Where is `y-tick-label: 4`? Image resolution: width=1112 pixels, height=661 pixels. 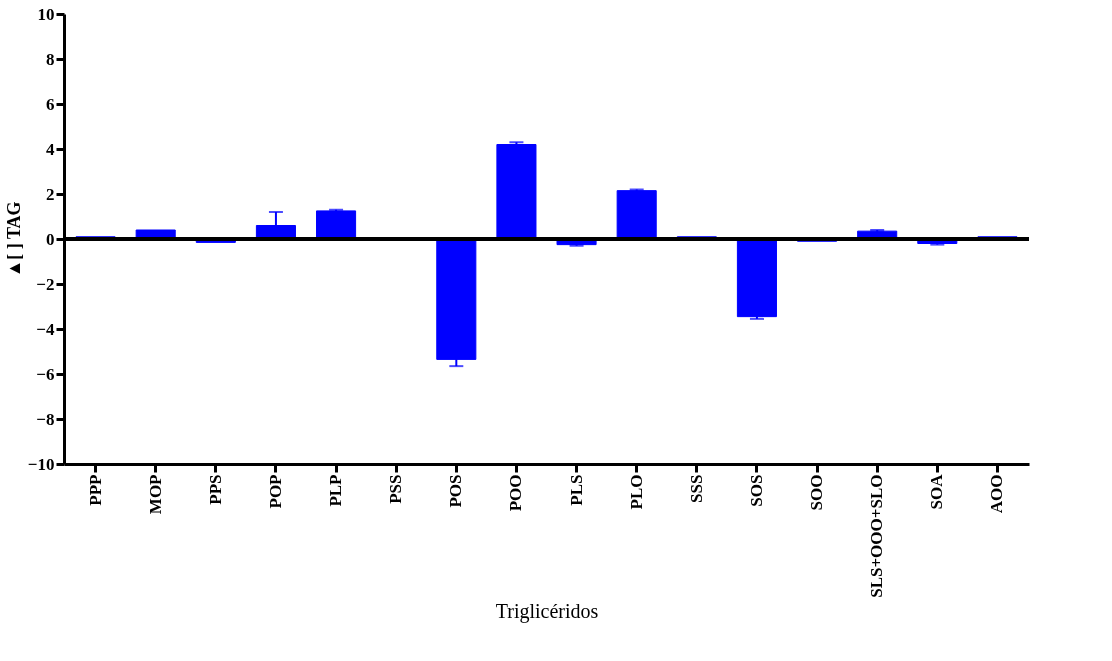 y-tick-label: 4 is located at coordinates (50, 149).